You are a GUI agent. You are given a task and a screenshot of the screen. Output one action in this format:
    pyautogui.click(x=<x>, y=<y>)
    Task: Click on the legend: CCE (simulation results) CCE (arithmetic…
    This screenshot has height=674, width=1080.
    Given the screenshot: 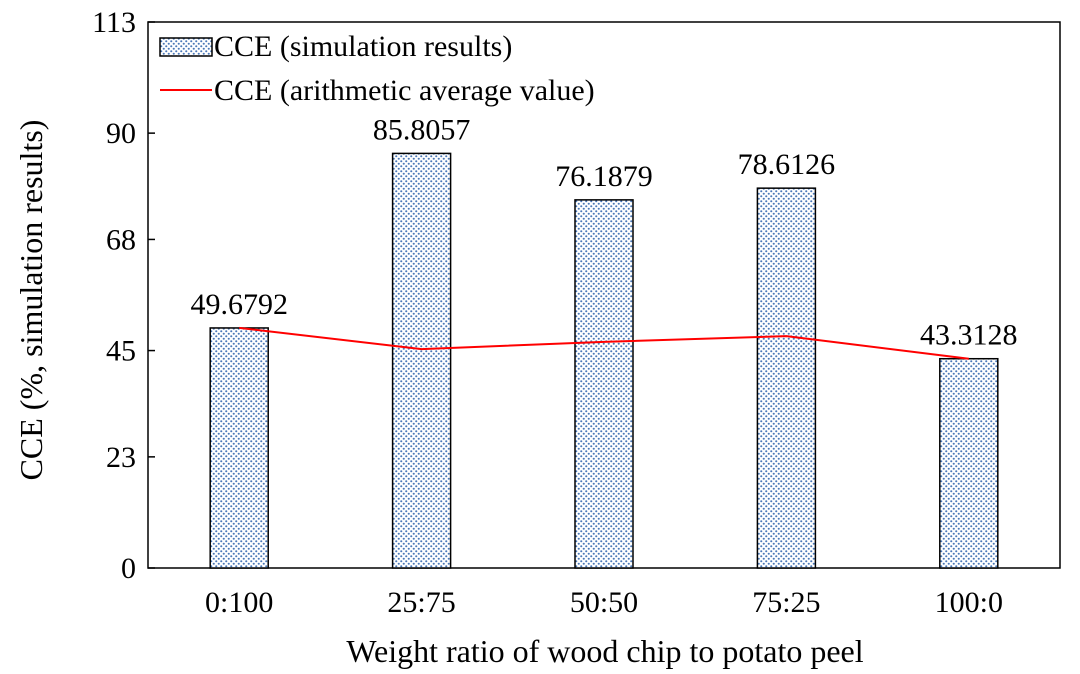 What is the action you would take?
    pyautogui.click(x=377, y=68)
    